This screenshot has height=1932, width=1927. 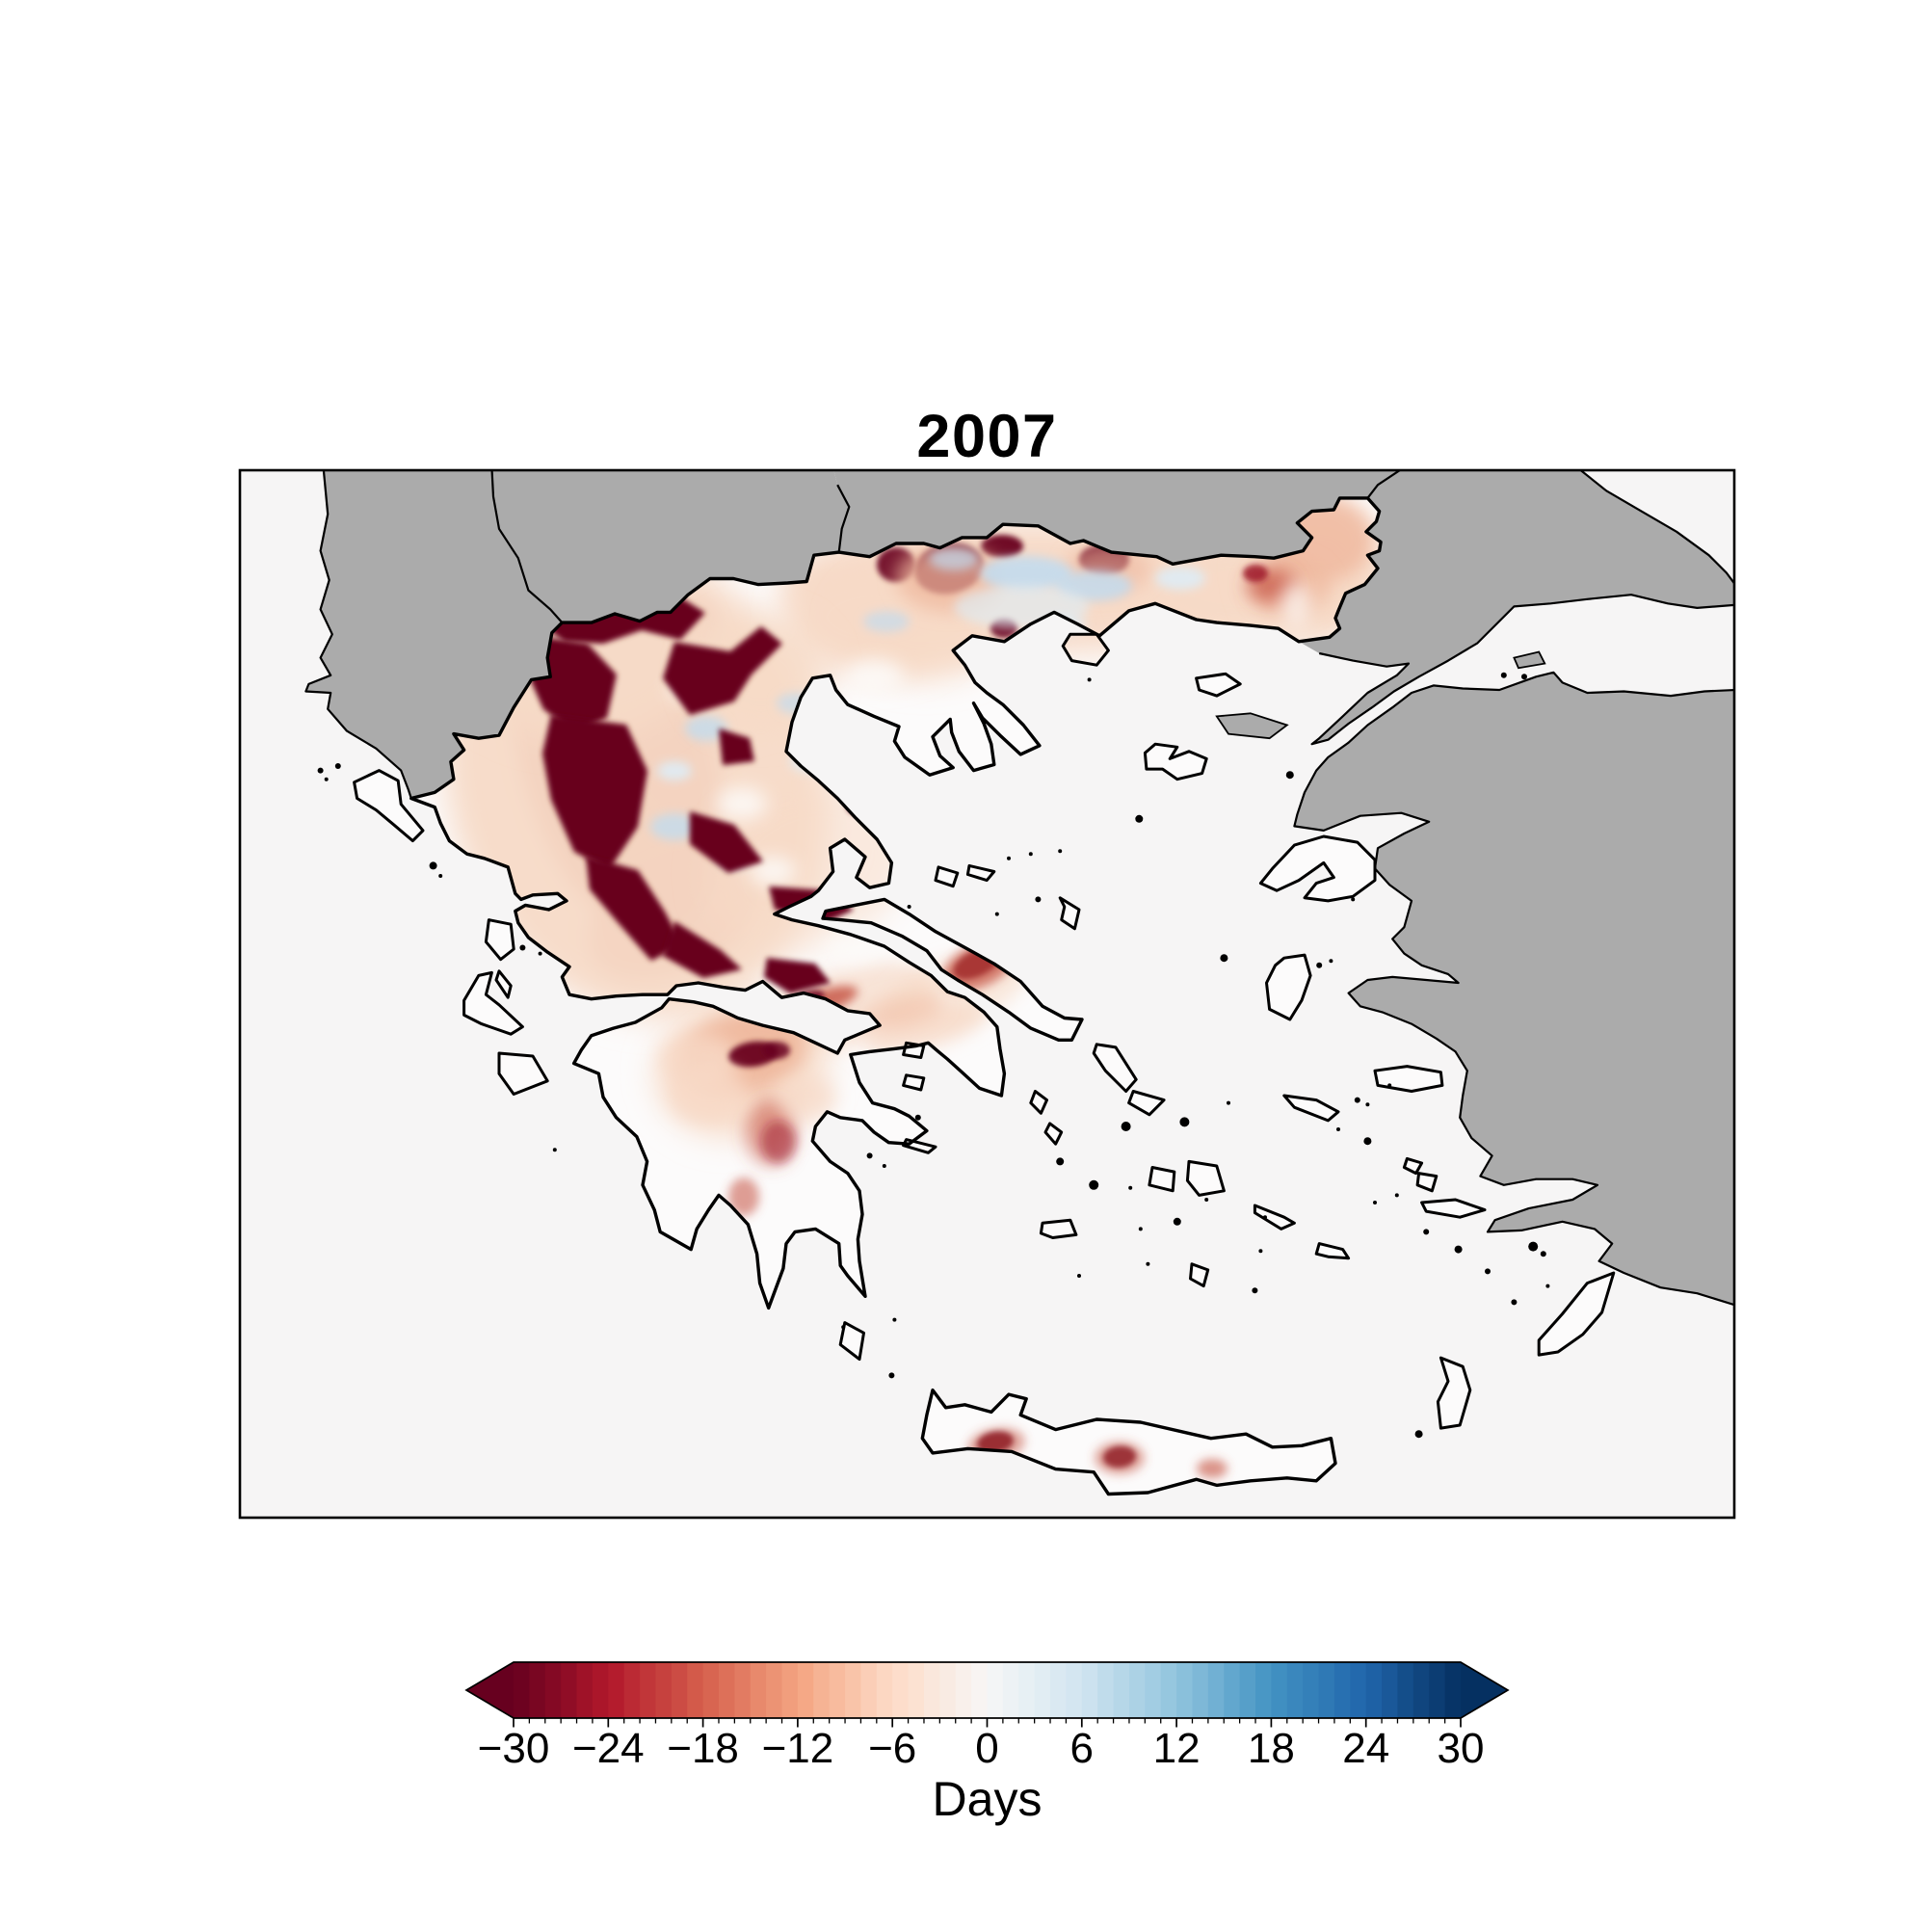 What do you see at coordinates (987, 1748) in the screenshot?
I see `svg-text: 0` at bounding box center [987, 1748].